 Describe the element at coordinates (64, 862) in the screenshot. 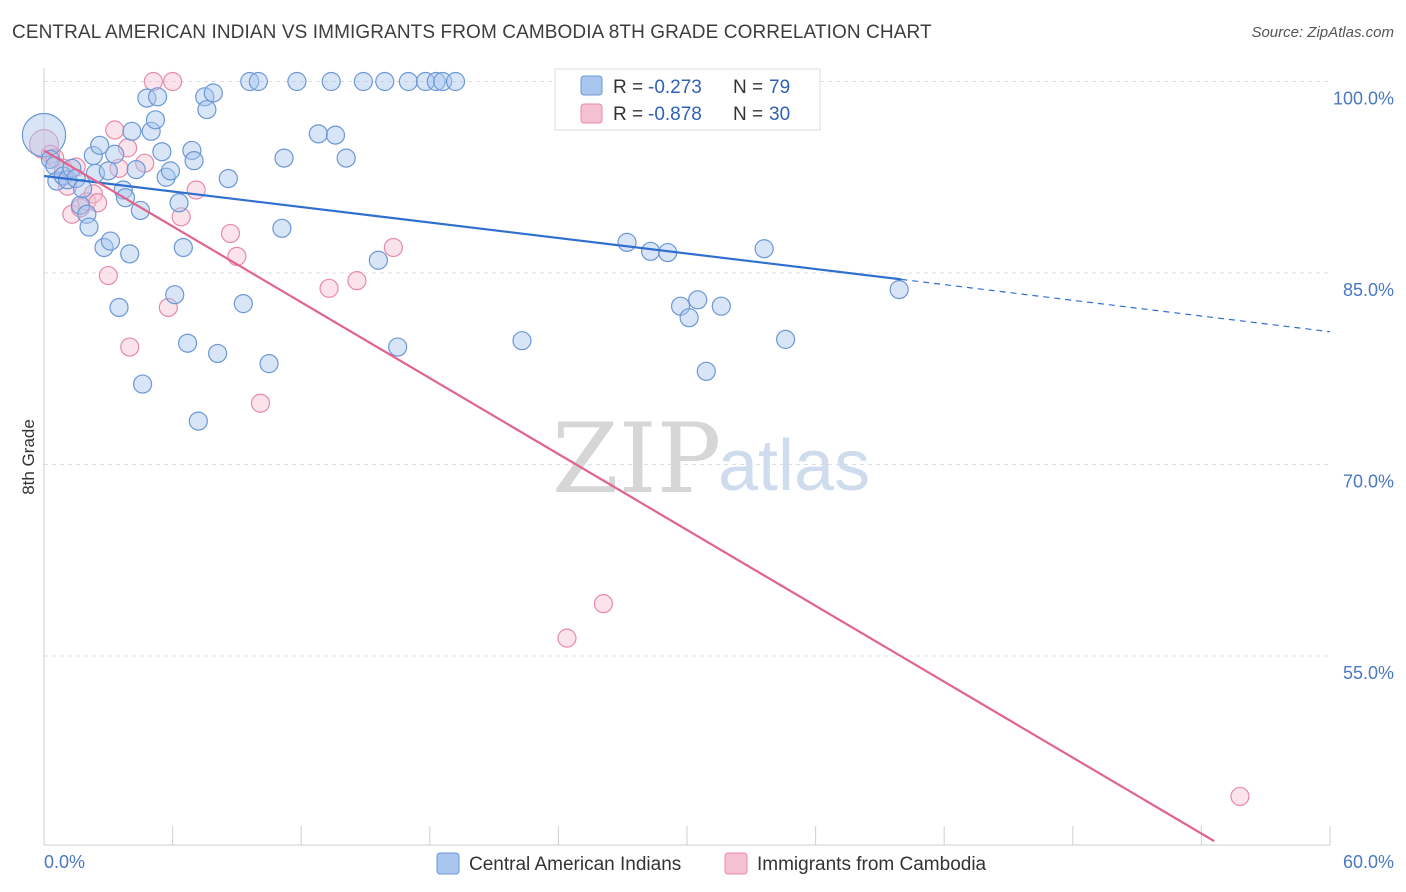

I see `x-tick-label-min: 0.0%` at that location.